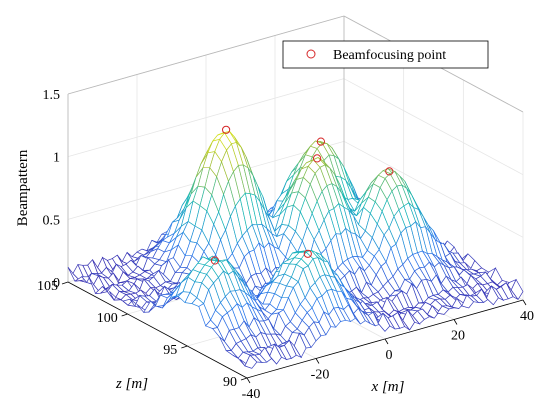 Image resolution: width=548 pixels, height=411 pixels. What do you see at coordinates (389, 355) in the screenshot?
I see `x-tick-label: 0` at bounding box center [389, 355].